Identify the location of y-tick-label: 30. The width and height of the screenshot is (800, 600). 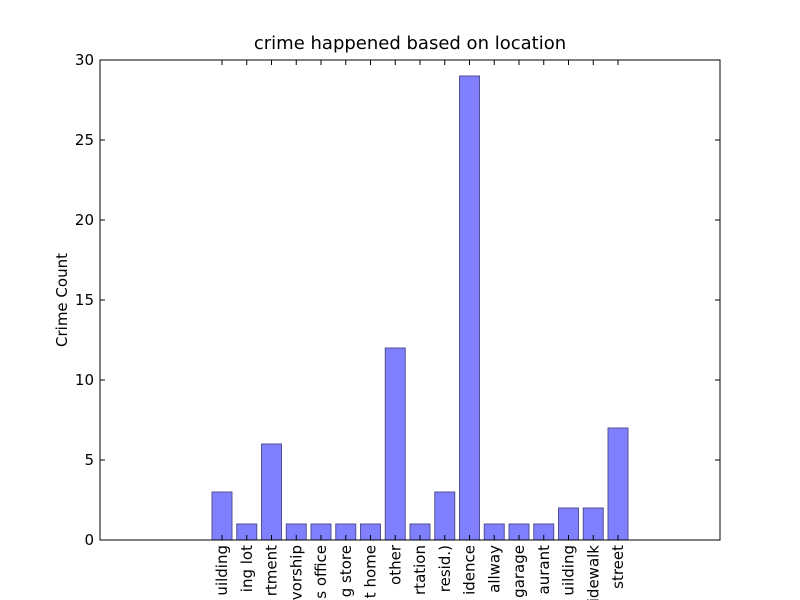
(84, 60).